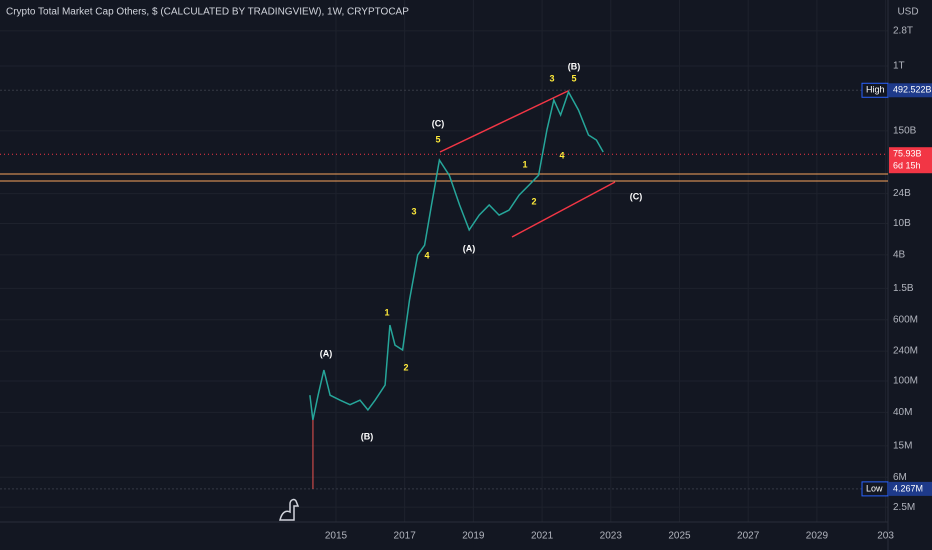 The width and height of the screenshot is (932, 550). Describe the element at coordinates (910, 160) in the screenshot. I see `last-price-box` at that location.